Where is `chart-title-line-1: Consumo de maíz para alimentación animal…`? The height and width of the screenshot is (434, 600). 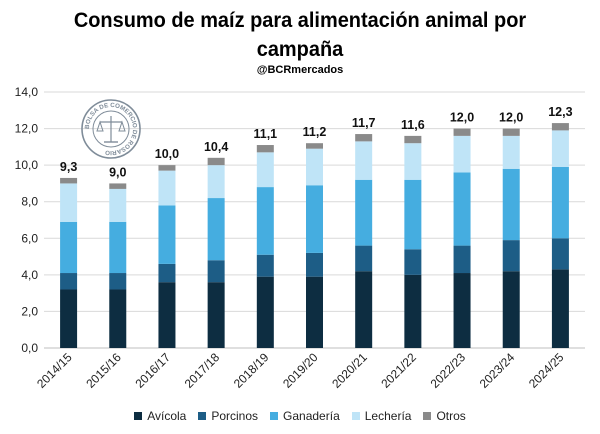 chart-title-line-1: Consumo de maíz para alimentación animal… is located at coordinates (300, 20).